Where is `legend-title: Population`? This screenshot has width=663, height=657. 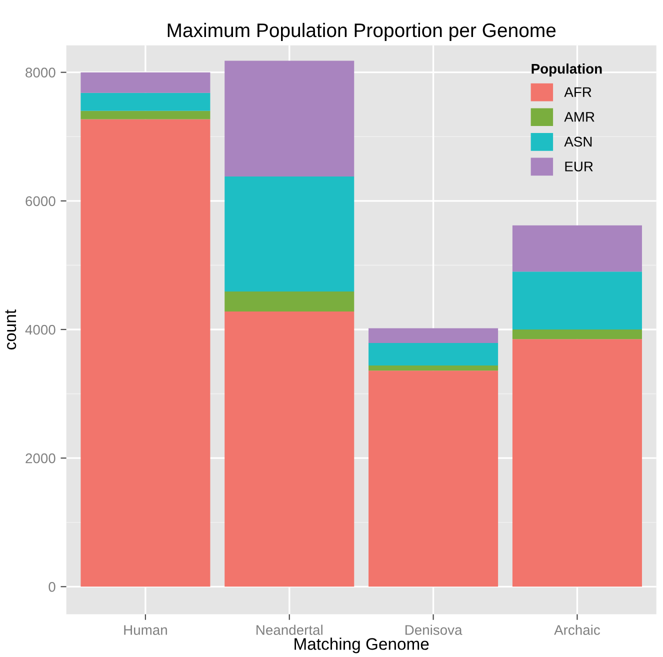
legend-title: Population is located at coordinates (567, 70).